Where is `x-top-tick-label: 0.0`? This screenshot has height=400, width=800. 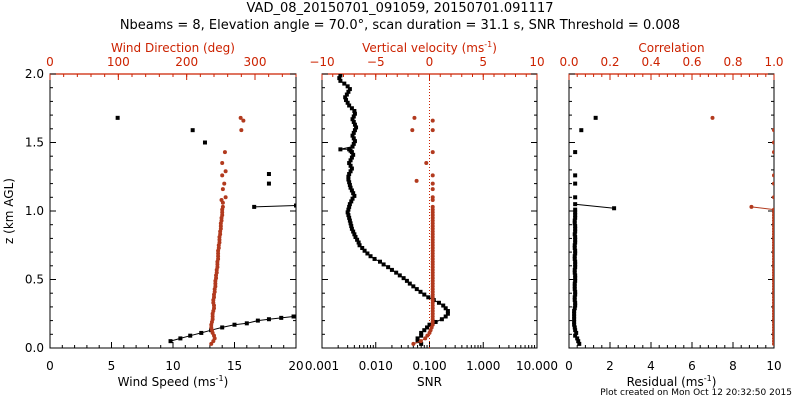 x-top-tick-label: 0.0 is located at coordinates (568, 62).